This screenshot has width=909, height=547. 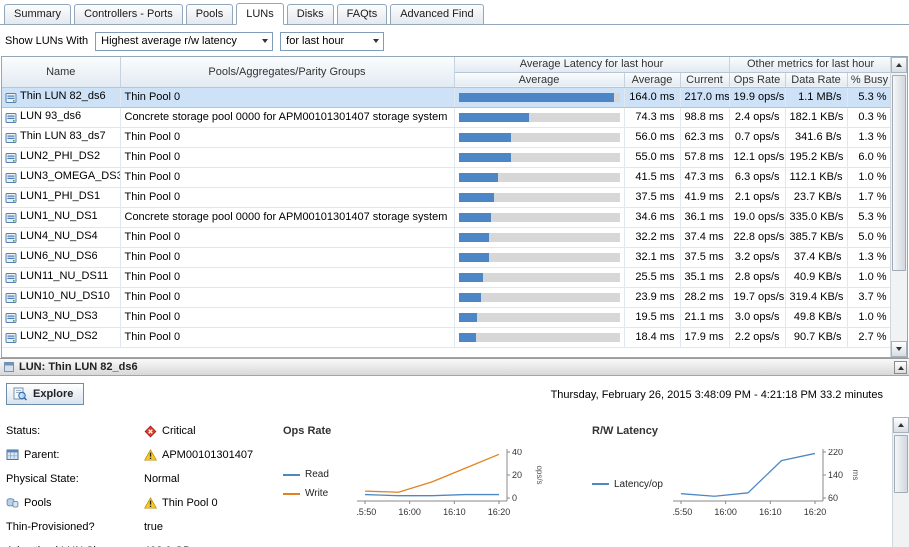 I want to click on svg-text: 40, so click(x=517, y=453).